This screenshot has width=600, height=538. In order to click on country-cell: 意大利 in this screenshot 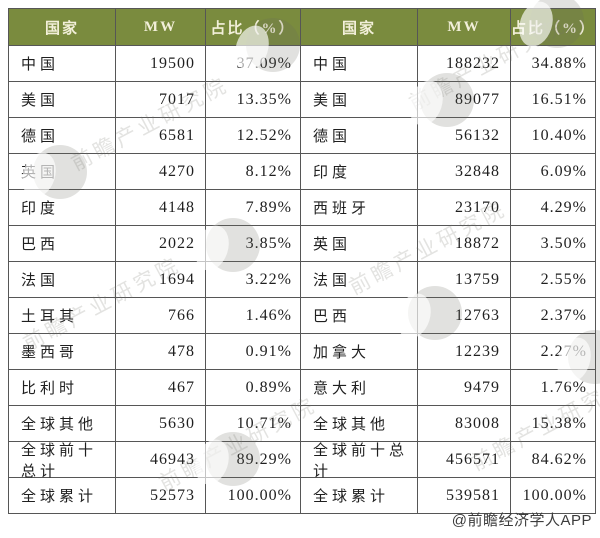, I will do `click(359, 388)`.